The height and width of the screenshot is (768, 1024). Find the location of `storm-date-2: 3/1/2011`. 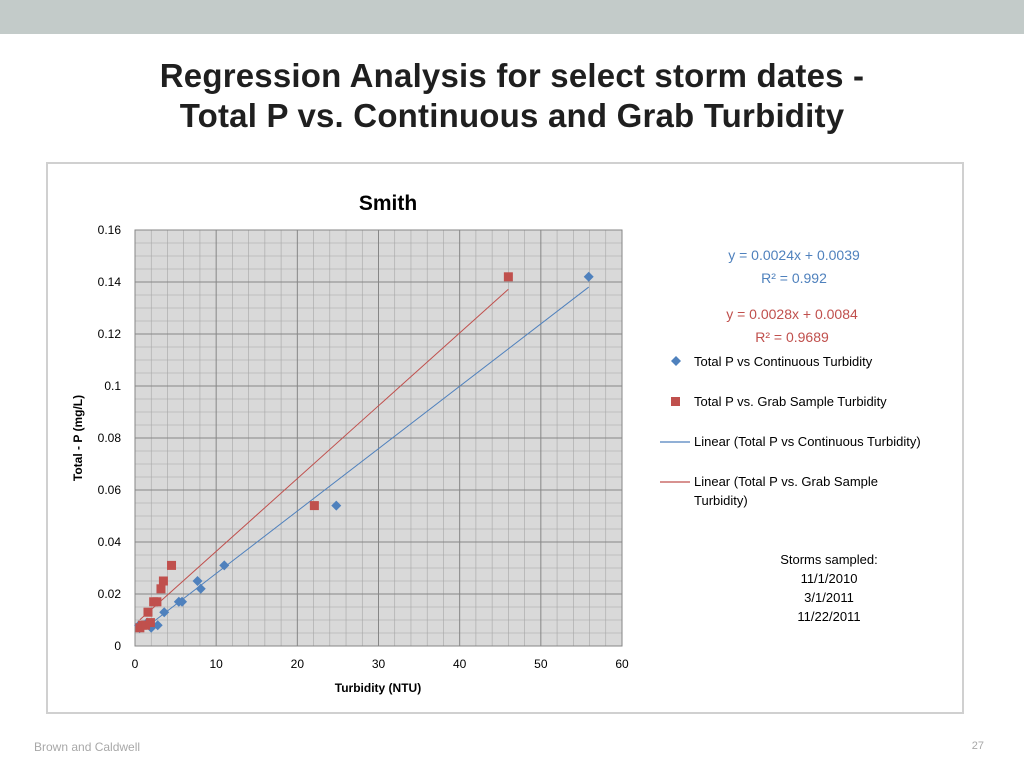

storm-date-2: 3/1/2011 is located at coordinates (829, 597).